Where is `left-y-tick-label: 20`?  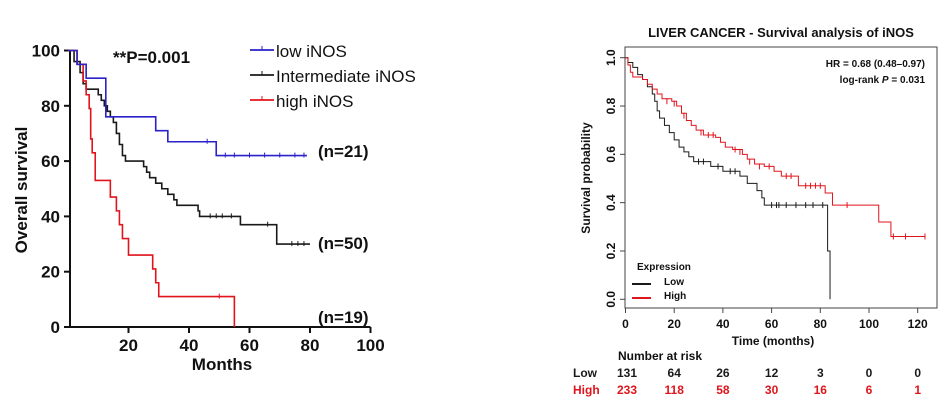 left-y-tick-label: 20 is located at coordinates (50, 272).